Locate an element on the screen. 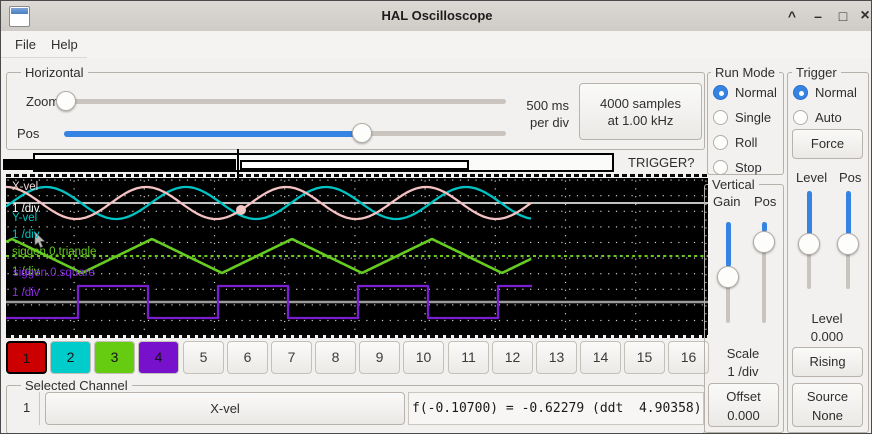  trigger-group: Trigger is located at coordinates (828, 249).